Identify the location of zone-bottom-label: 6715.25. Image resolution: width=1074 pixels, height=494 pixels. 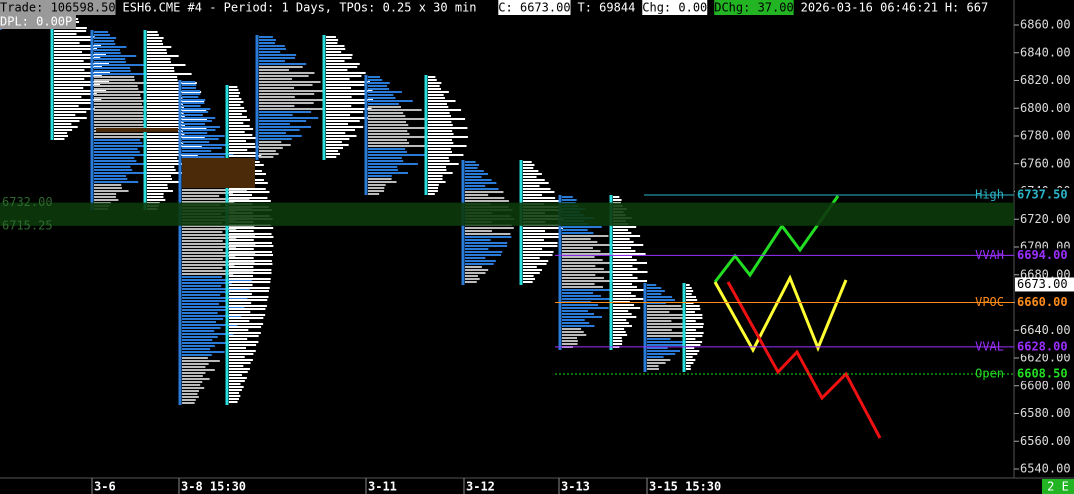
(27, 225).